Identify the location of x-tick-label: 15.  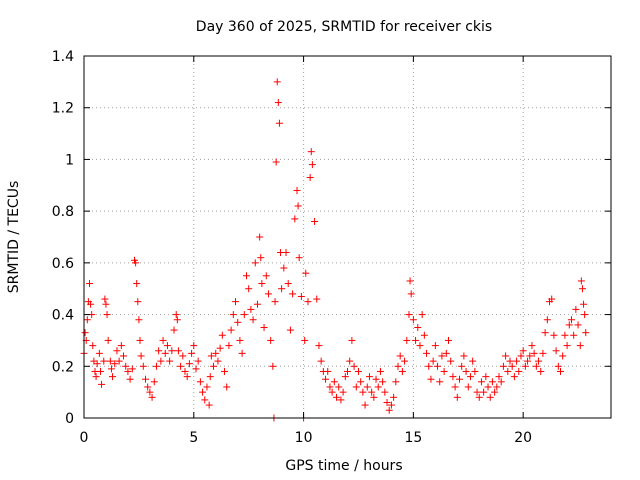
(413, 438).